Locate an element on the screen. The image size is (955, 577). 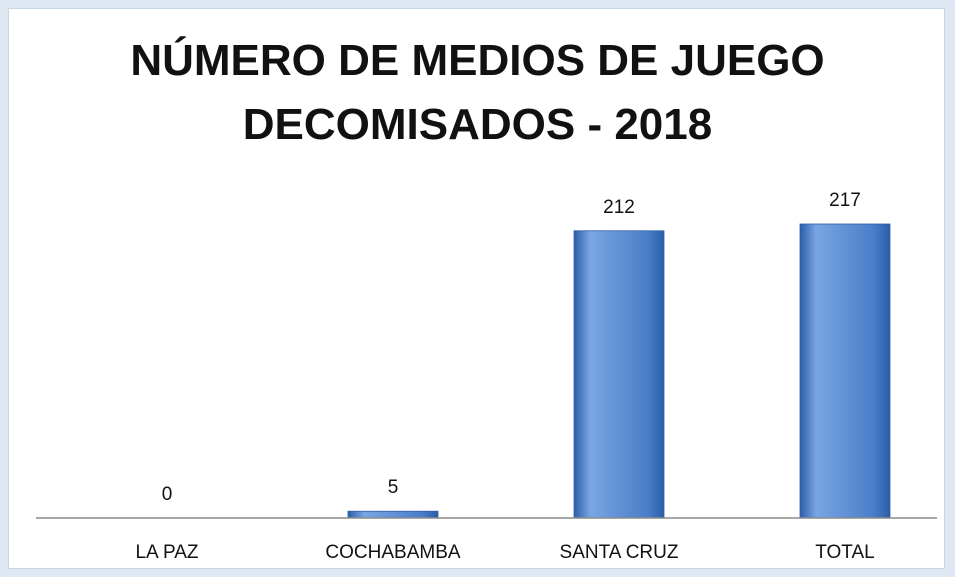
value-label-la-paz: 0 is located at coordinates (167, 494).